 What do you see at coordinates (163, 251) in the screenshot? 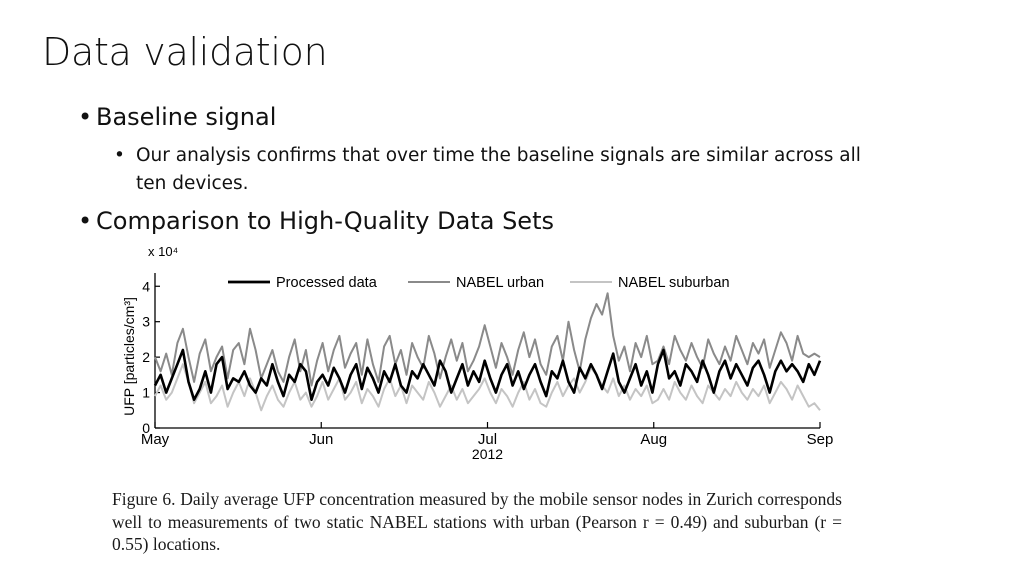
I see `y-exponent-label: x 10⁴` at bounding box center [163, 251].